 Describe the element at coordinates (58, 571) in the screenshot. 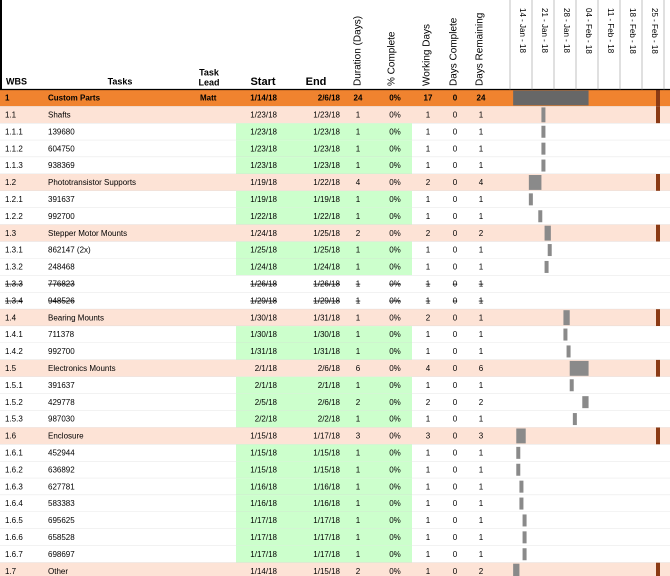

I see `cell: Other` at that location.